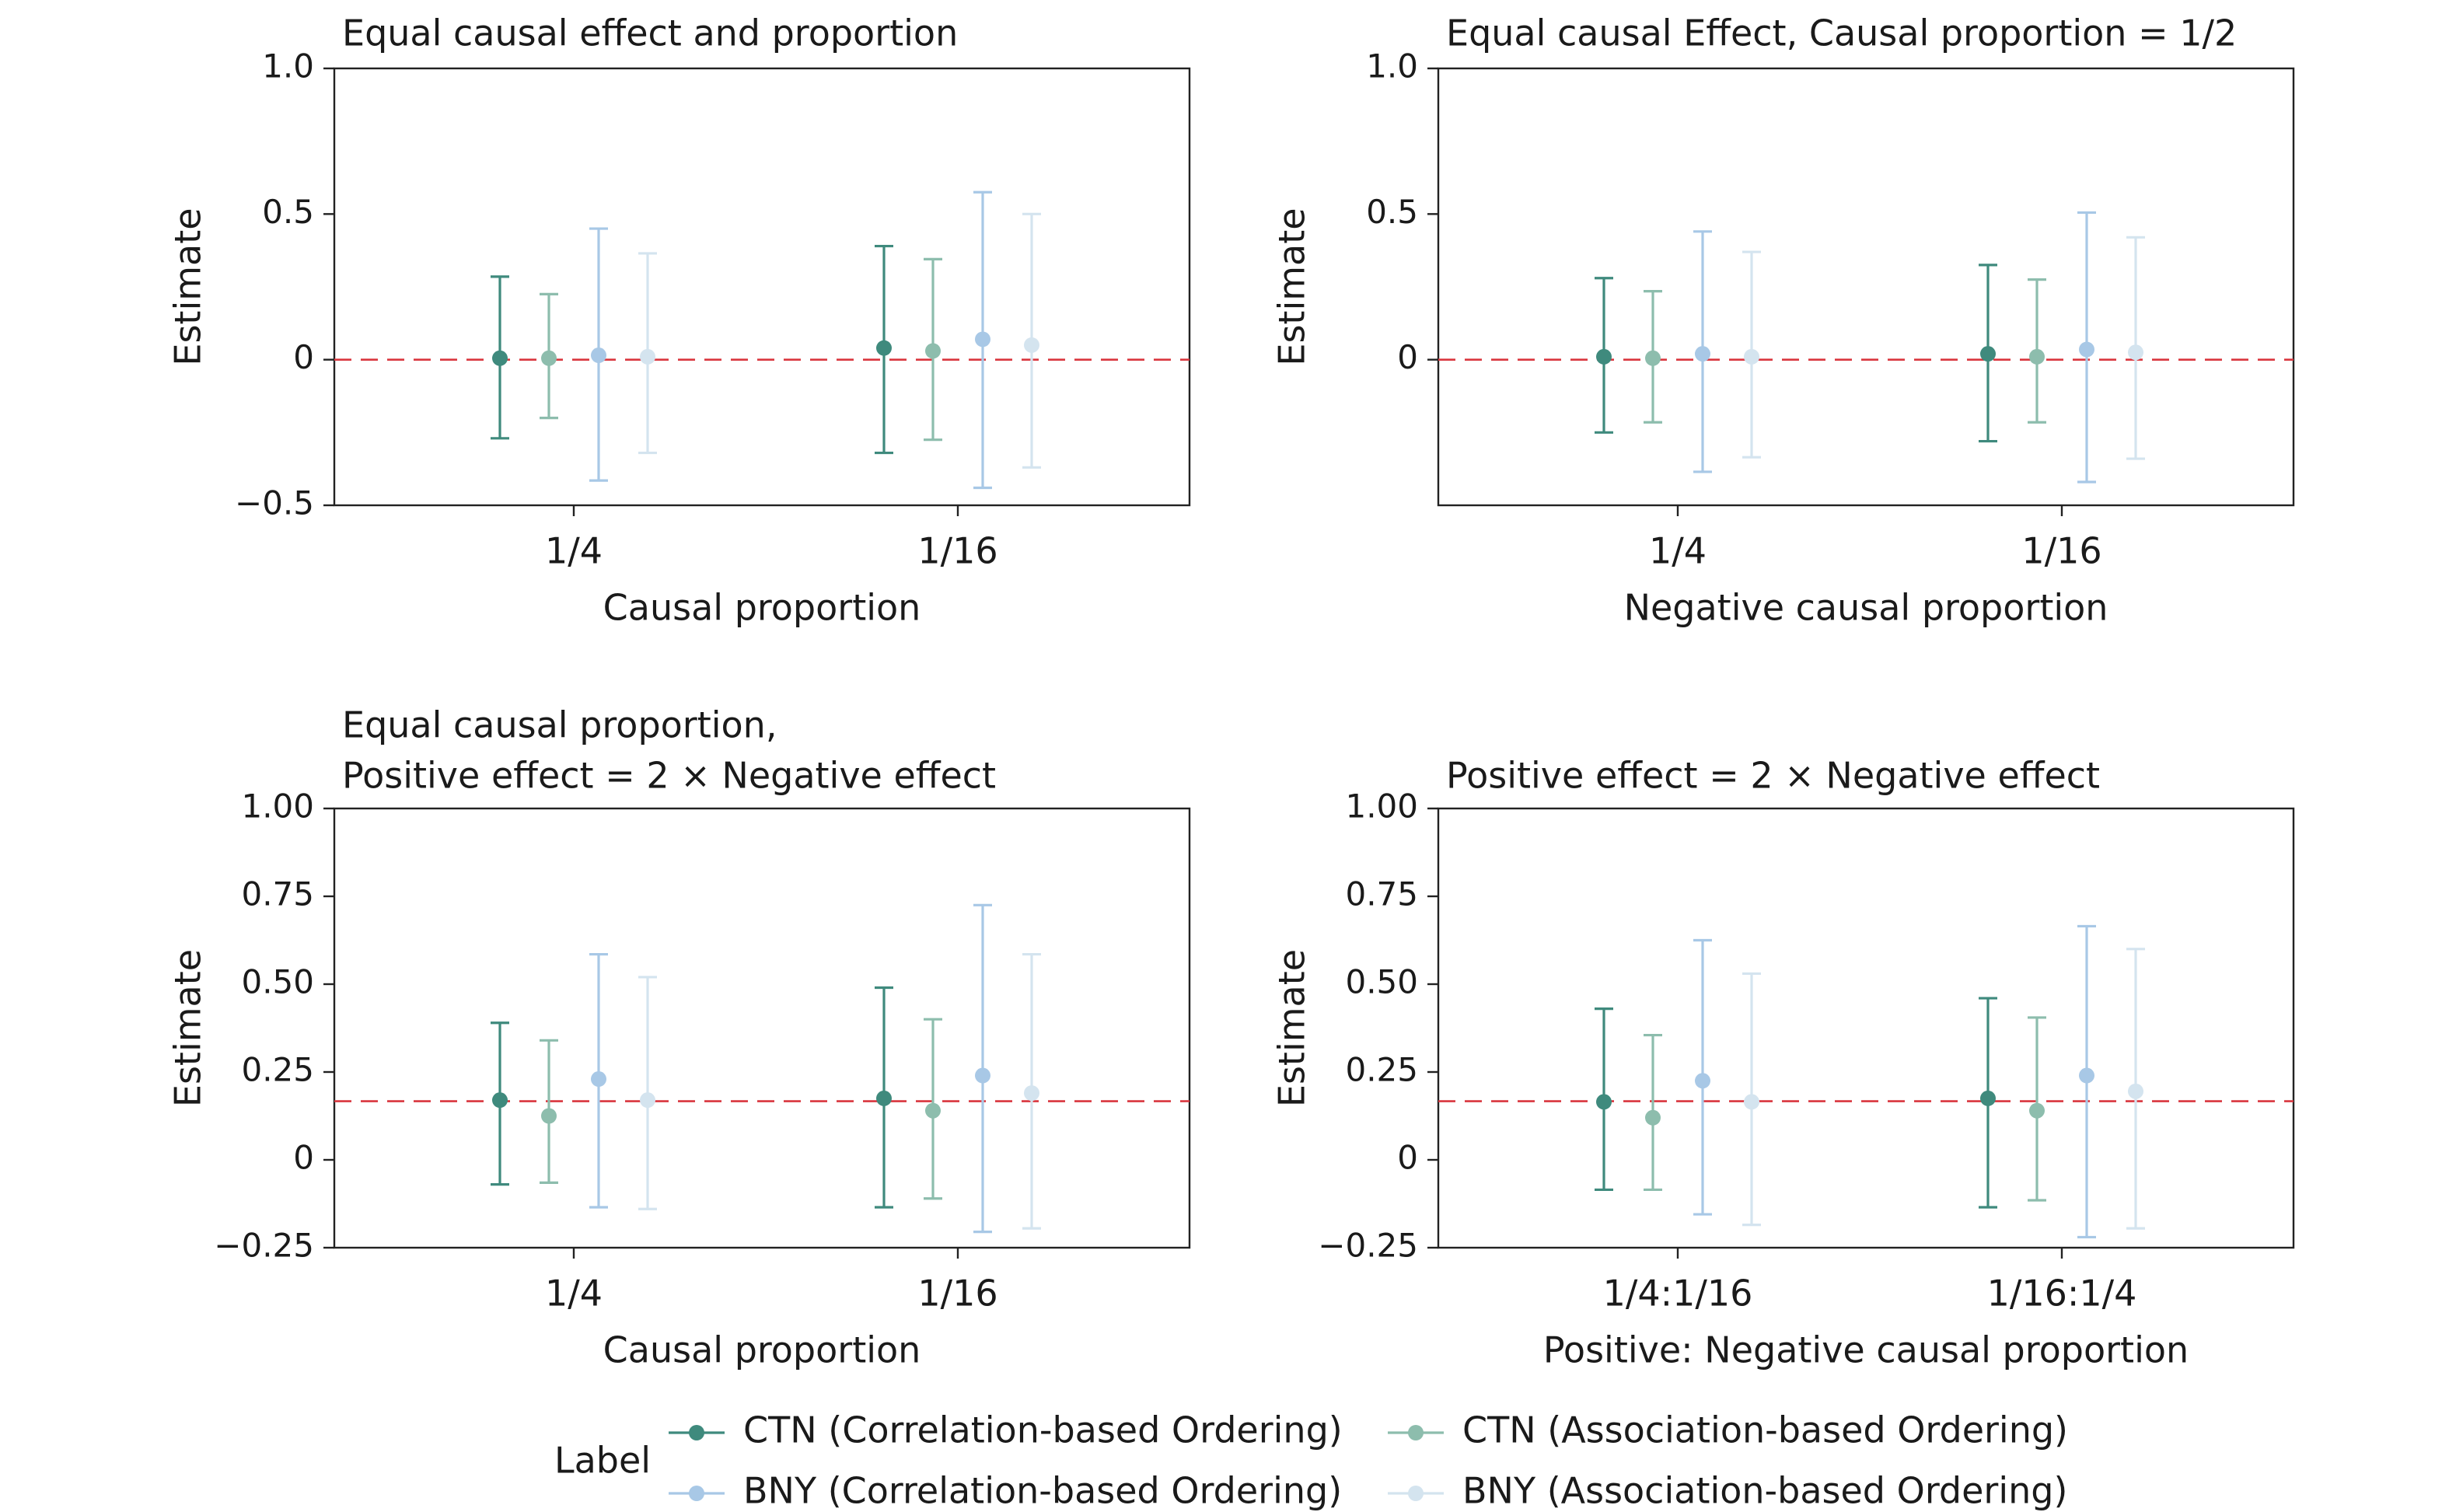  What do you see at coordinates (1678, 1294) in the screenshot?
I see `x-tick-label: 1/4:1/16` at bounding box center [1678, 1294].